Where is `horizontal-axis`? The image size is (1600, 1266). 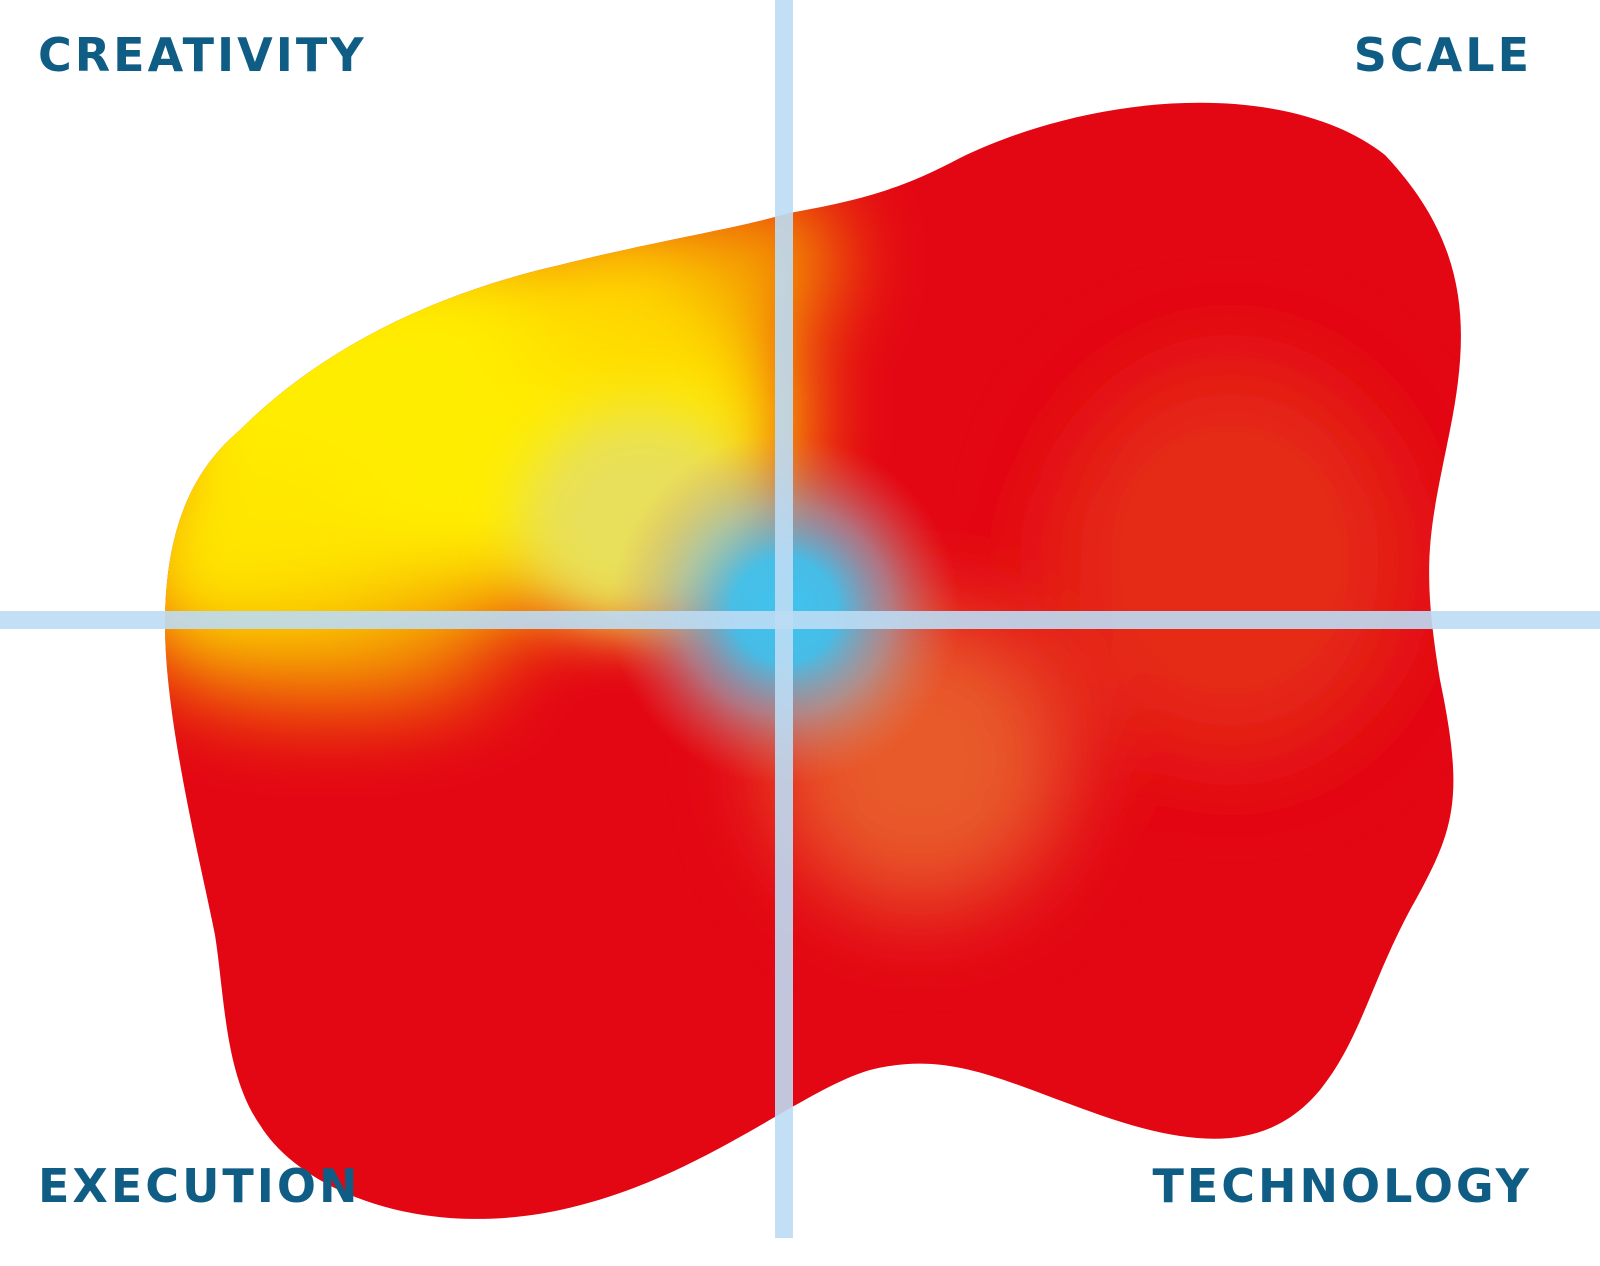
horizontal-axis is located at coordinates (800, 620).